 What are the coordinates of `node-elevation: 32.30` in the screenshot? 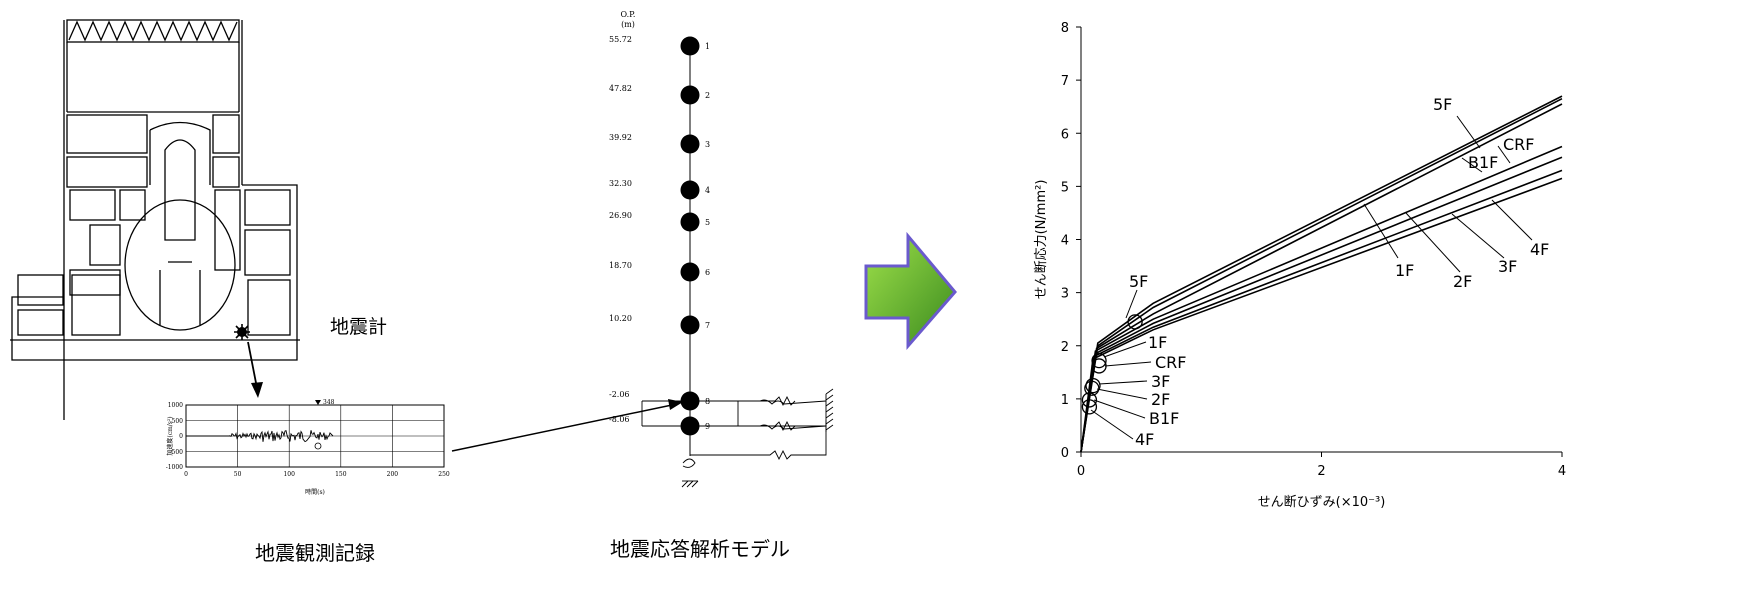 It's located at (620, 183).